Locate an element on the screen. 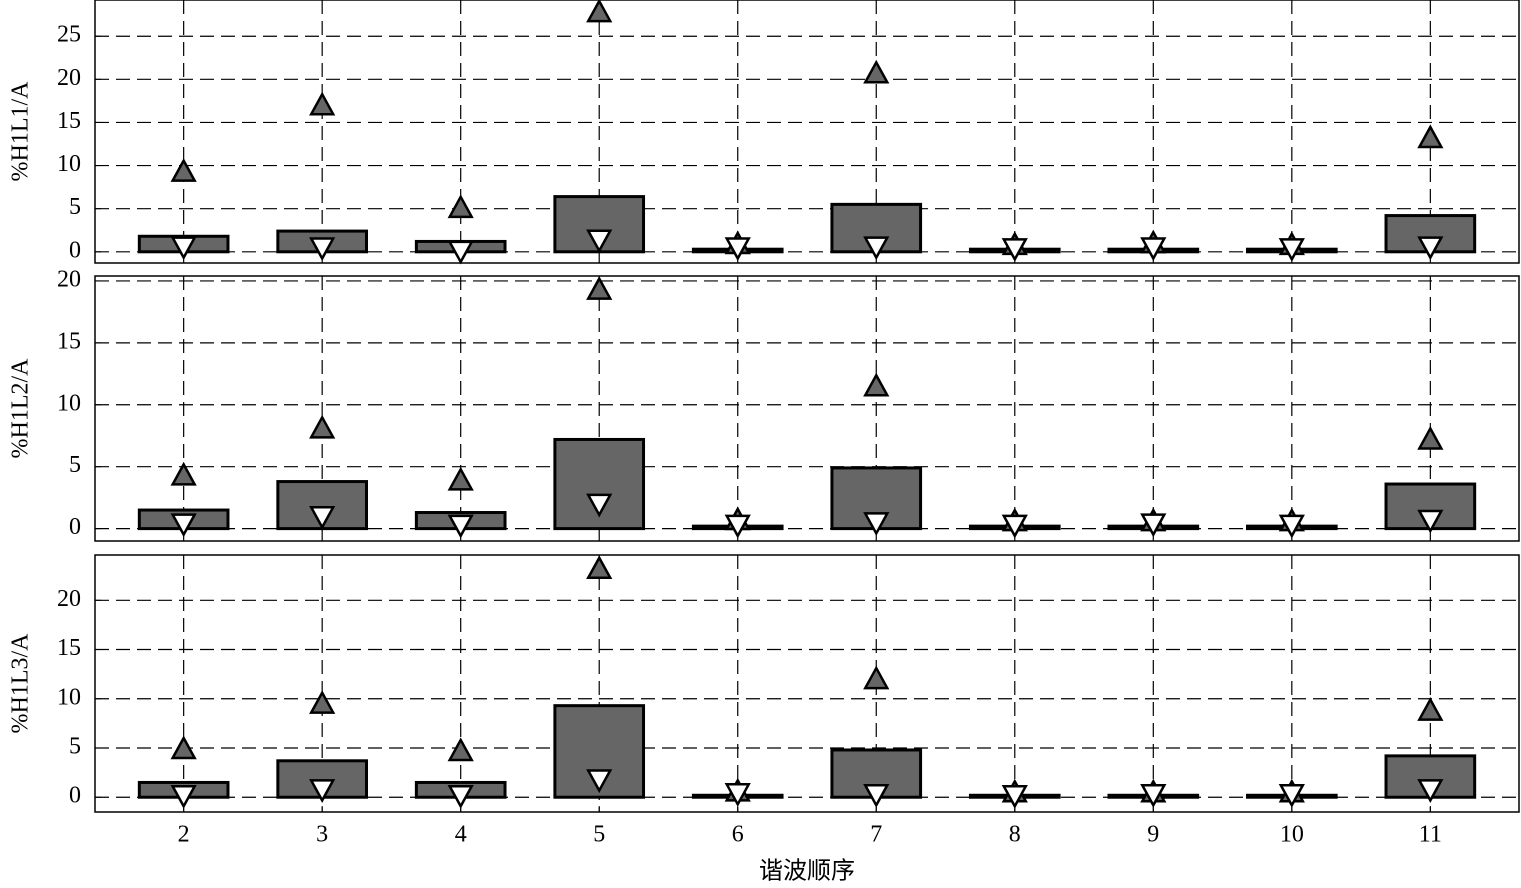 This screenshot has height=888, width=1521. y-axis-label: %H1L2/A is located at coordinates (21, 408).